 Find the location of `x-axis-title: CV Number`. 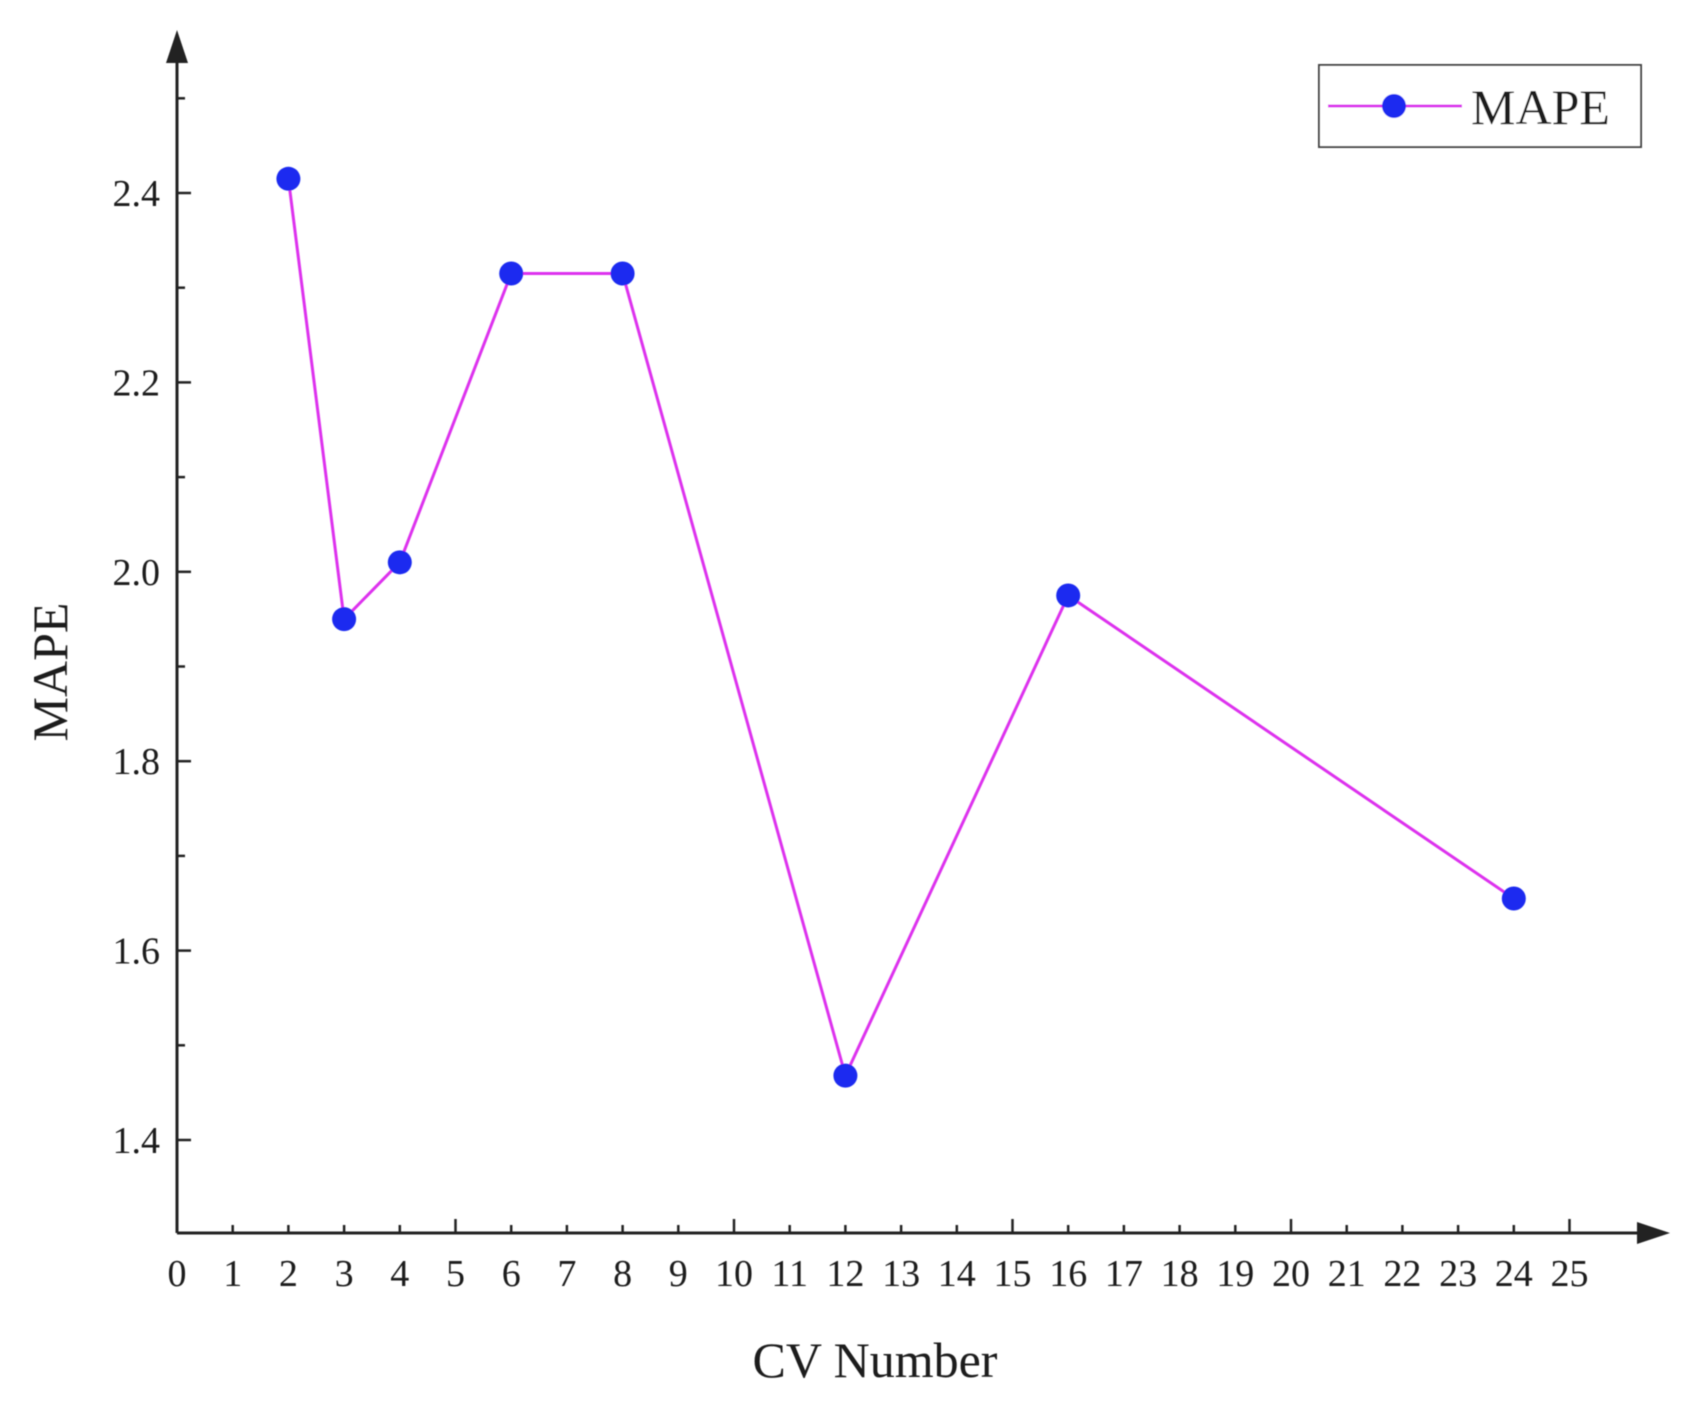

x-axis-title: CV Number is located at coordinates (875, 1360).